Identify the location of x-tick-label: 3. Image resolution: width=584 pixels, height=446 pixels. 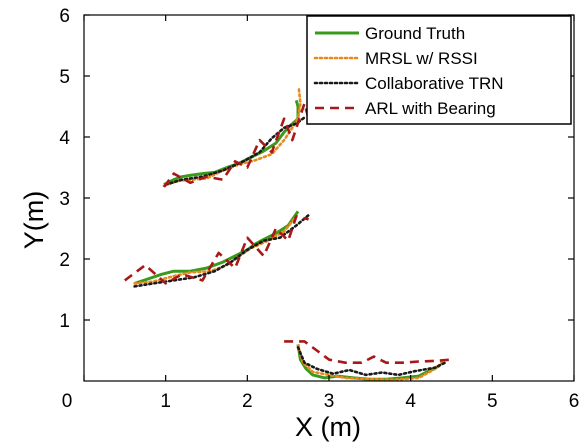
(329, 401).